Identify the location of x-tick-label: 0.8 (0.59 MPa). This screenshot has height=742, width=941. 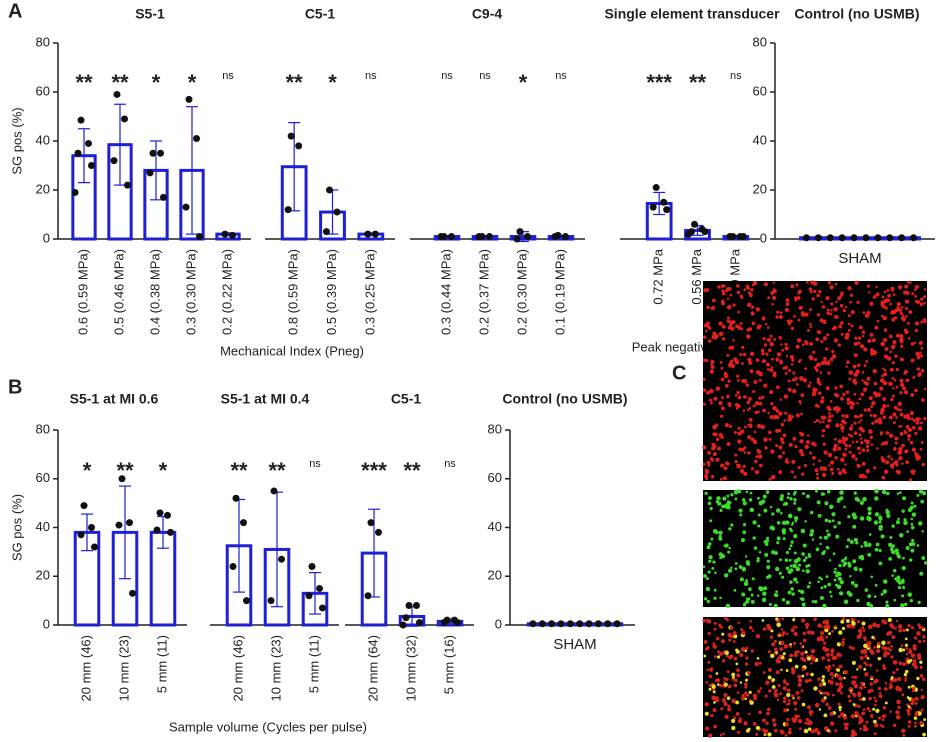
(293, 292).